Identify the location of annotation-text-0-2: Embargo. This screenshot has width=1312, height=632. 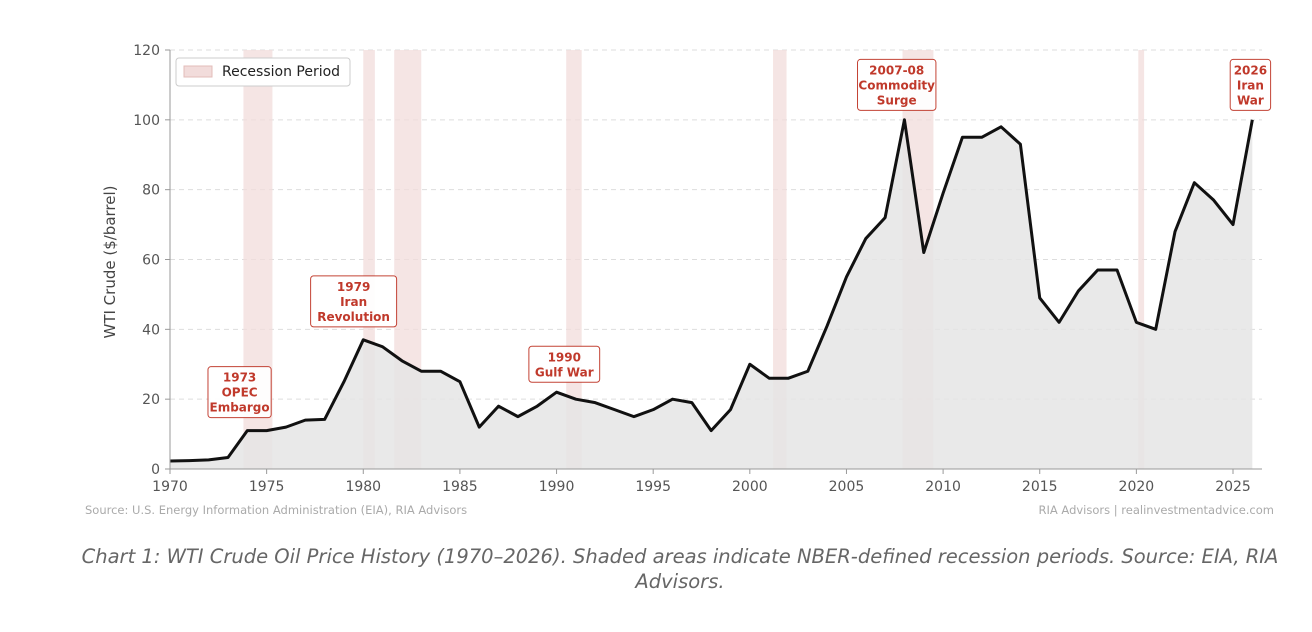
(240, 408).